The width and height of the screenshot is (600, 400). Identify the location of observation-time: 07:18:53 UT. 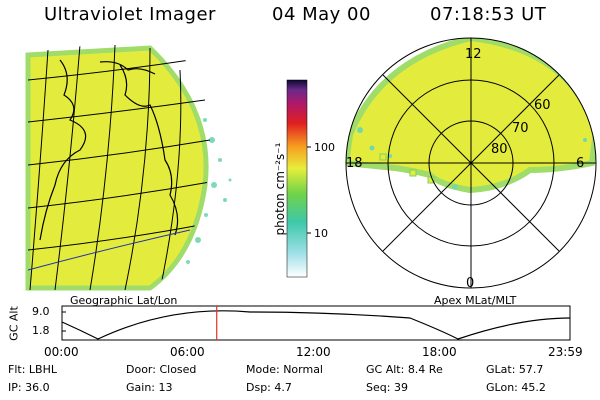
(488, 14).